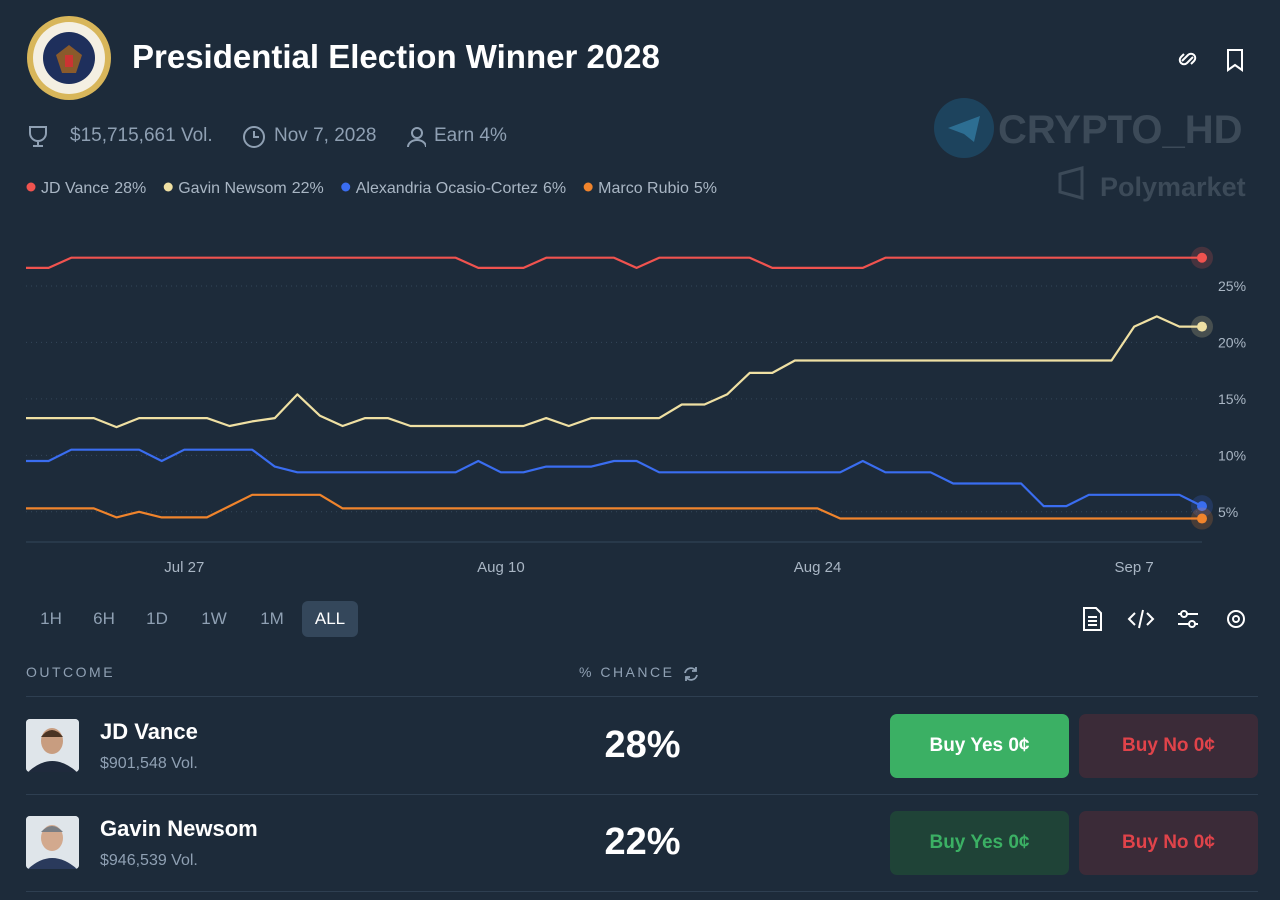 The image size is (1280, 900). What do you see at coordinates (330, 619) in the screenshot?
I see `range-button: ALL` at bounding box center [330, 619].